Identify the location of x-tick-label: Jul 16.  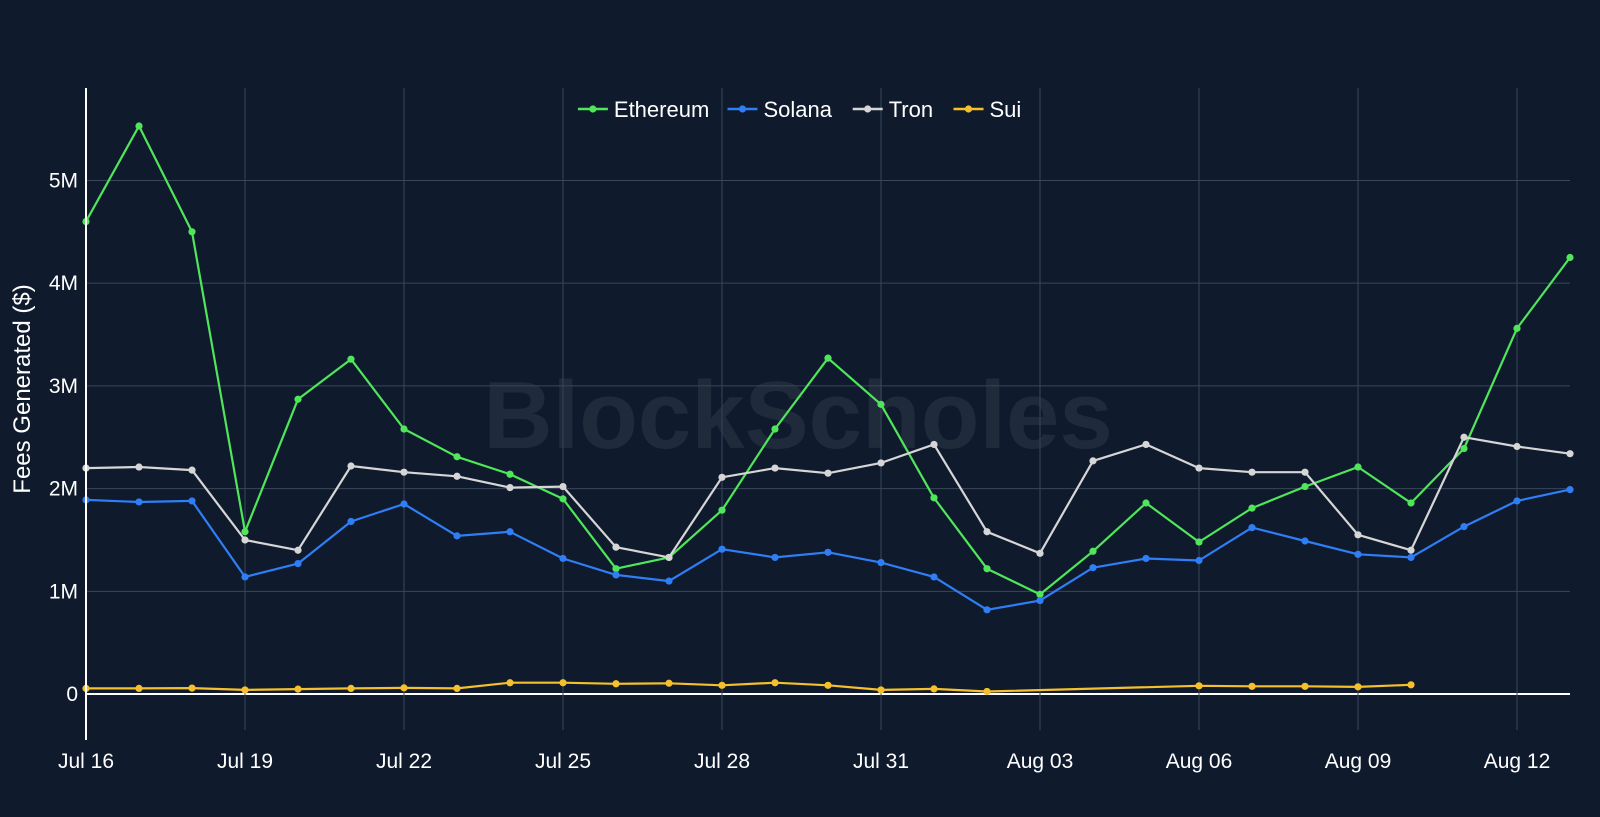
(86, 761).